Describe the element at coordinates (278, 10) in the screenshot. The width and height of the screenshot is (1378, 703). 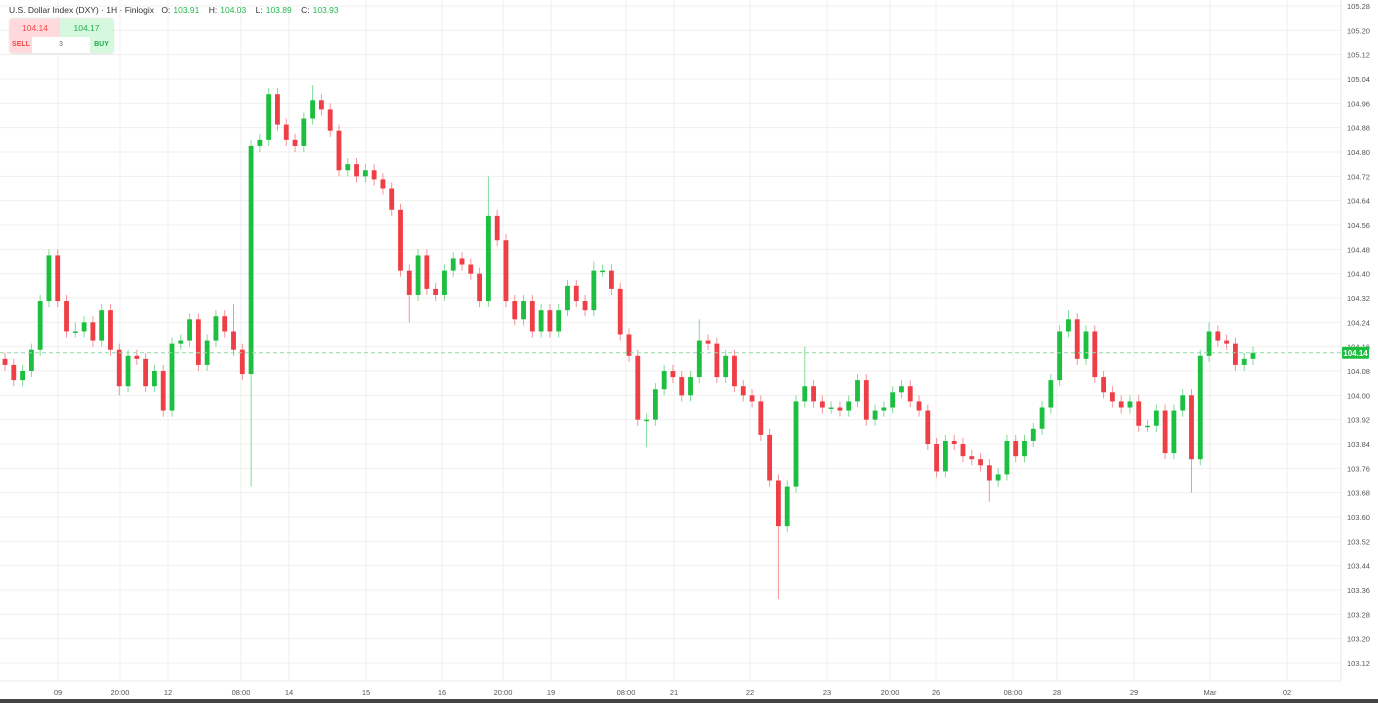
I see `low-value: 103.89` at that location.